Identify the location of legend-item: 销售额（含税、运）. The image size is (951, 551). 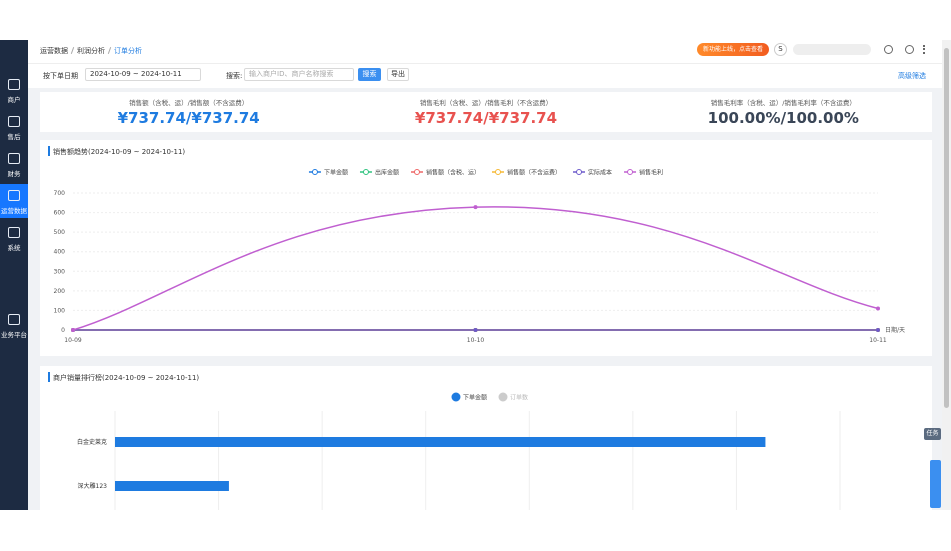
(445, 173).